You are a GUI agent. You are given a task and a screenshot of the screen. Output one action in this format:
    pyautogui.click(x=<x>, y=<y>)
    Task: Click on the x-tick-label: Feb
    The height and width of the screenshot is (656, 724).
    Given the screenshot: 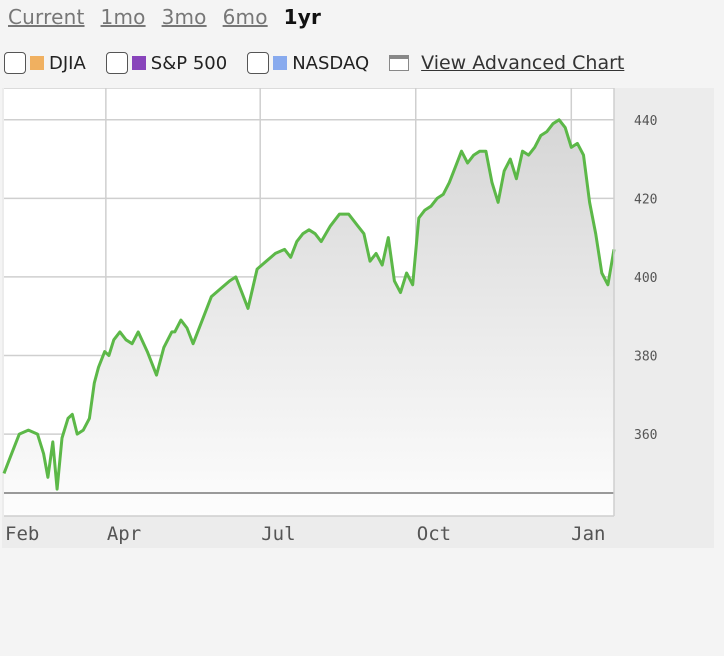 What is the action you would take?
    pyautogui.click(x=22, y=534)
    